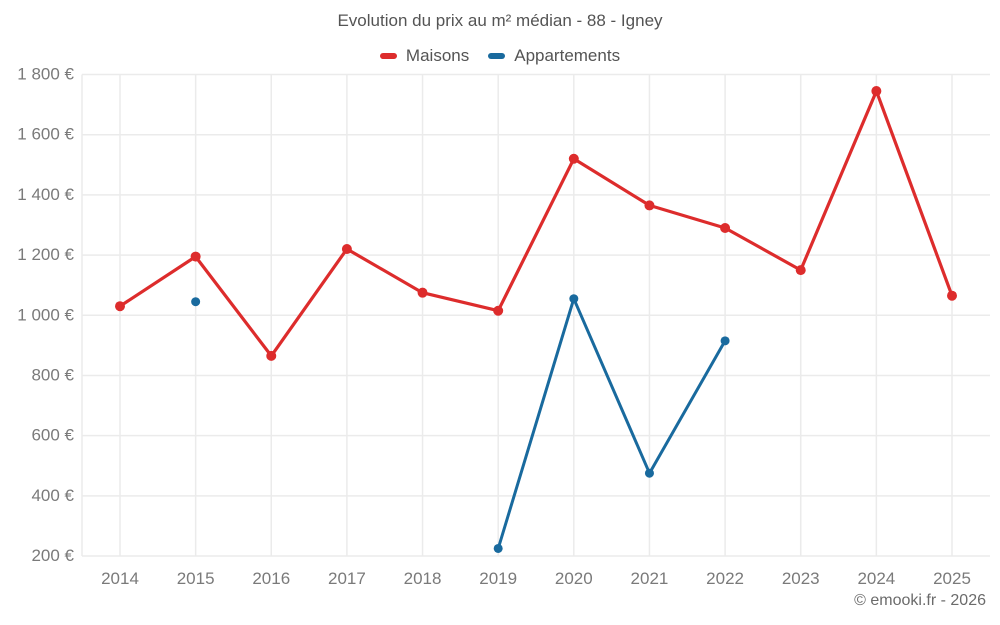  Describe the element at coordinates (725, 578) in the screenshot. I see `x-axis-label: 2022` at that location.